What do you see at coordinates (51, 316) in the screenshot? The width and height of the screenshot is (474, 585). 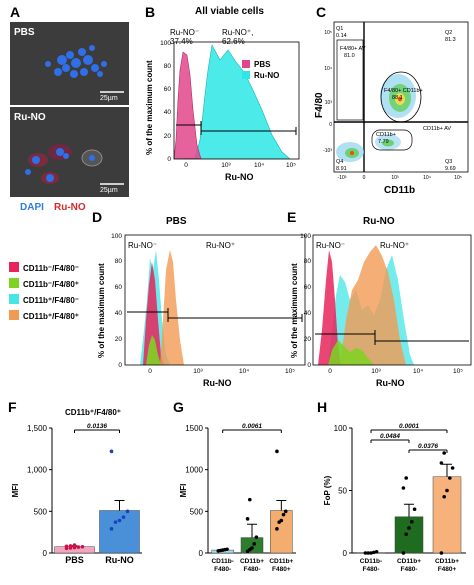 I see `legend-label-pop-4: CD11b⁺/F4/80⁺` at bounding box center [51, 316].